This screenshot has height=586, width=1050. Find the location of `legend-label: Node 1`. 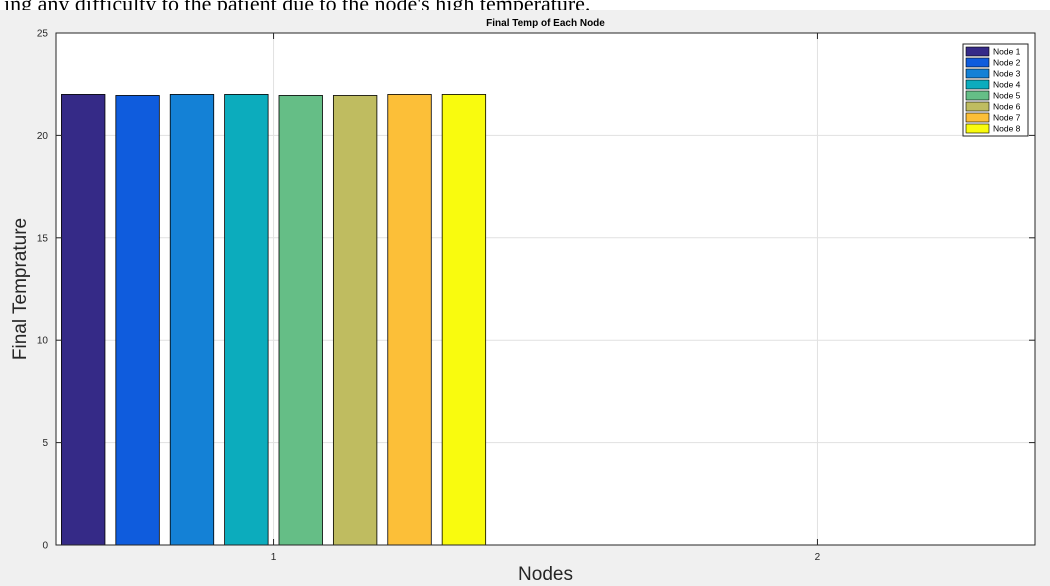

legend-label: Node 1 is located at coordinates (1007, 52).